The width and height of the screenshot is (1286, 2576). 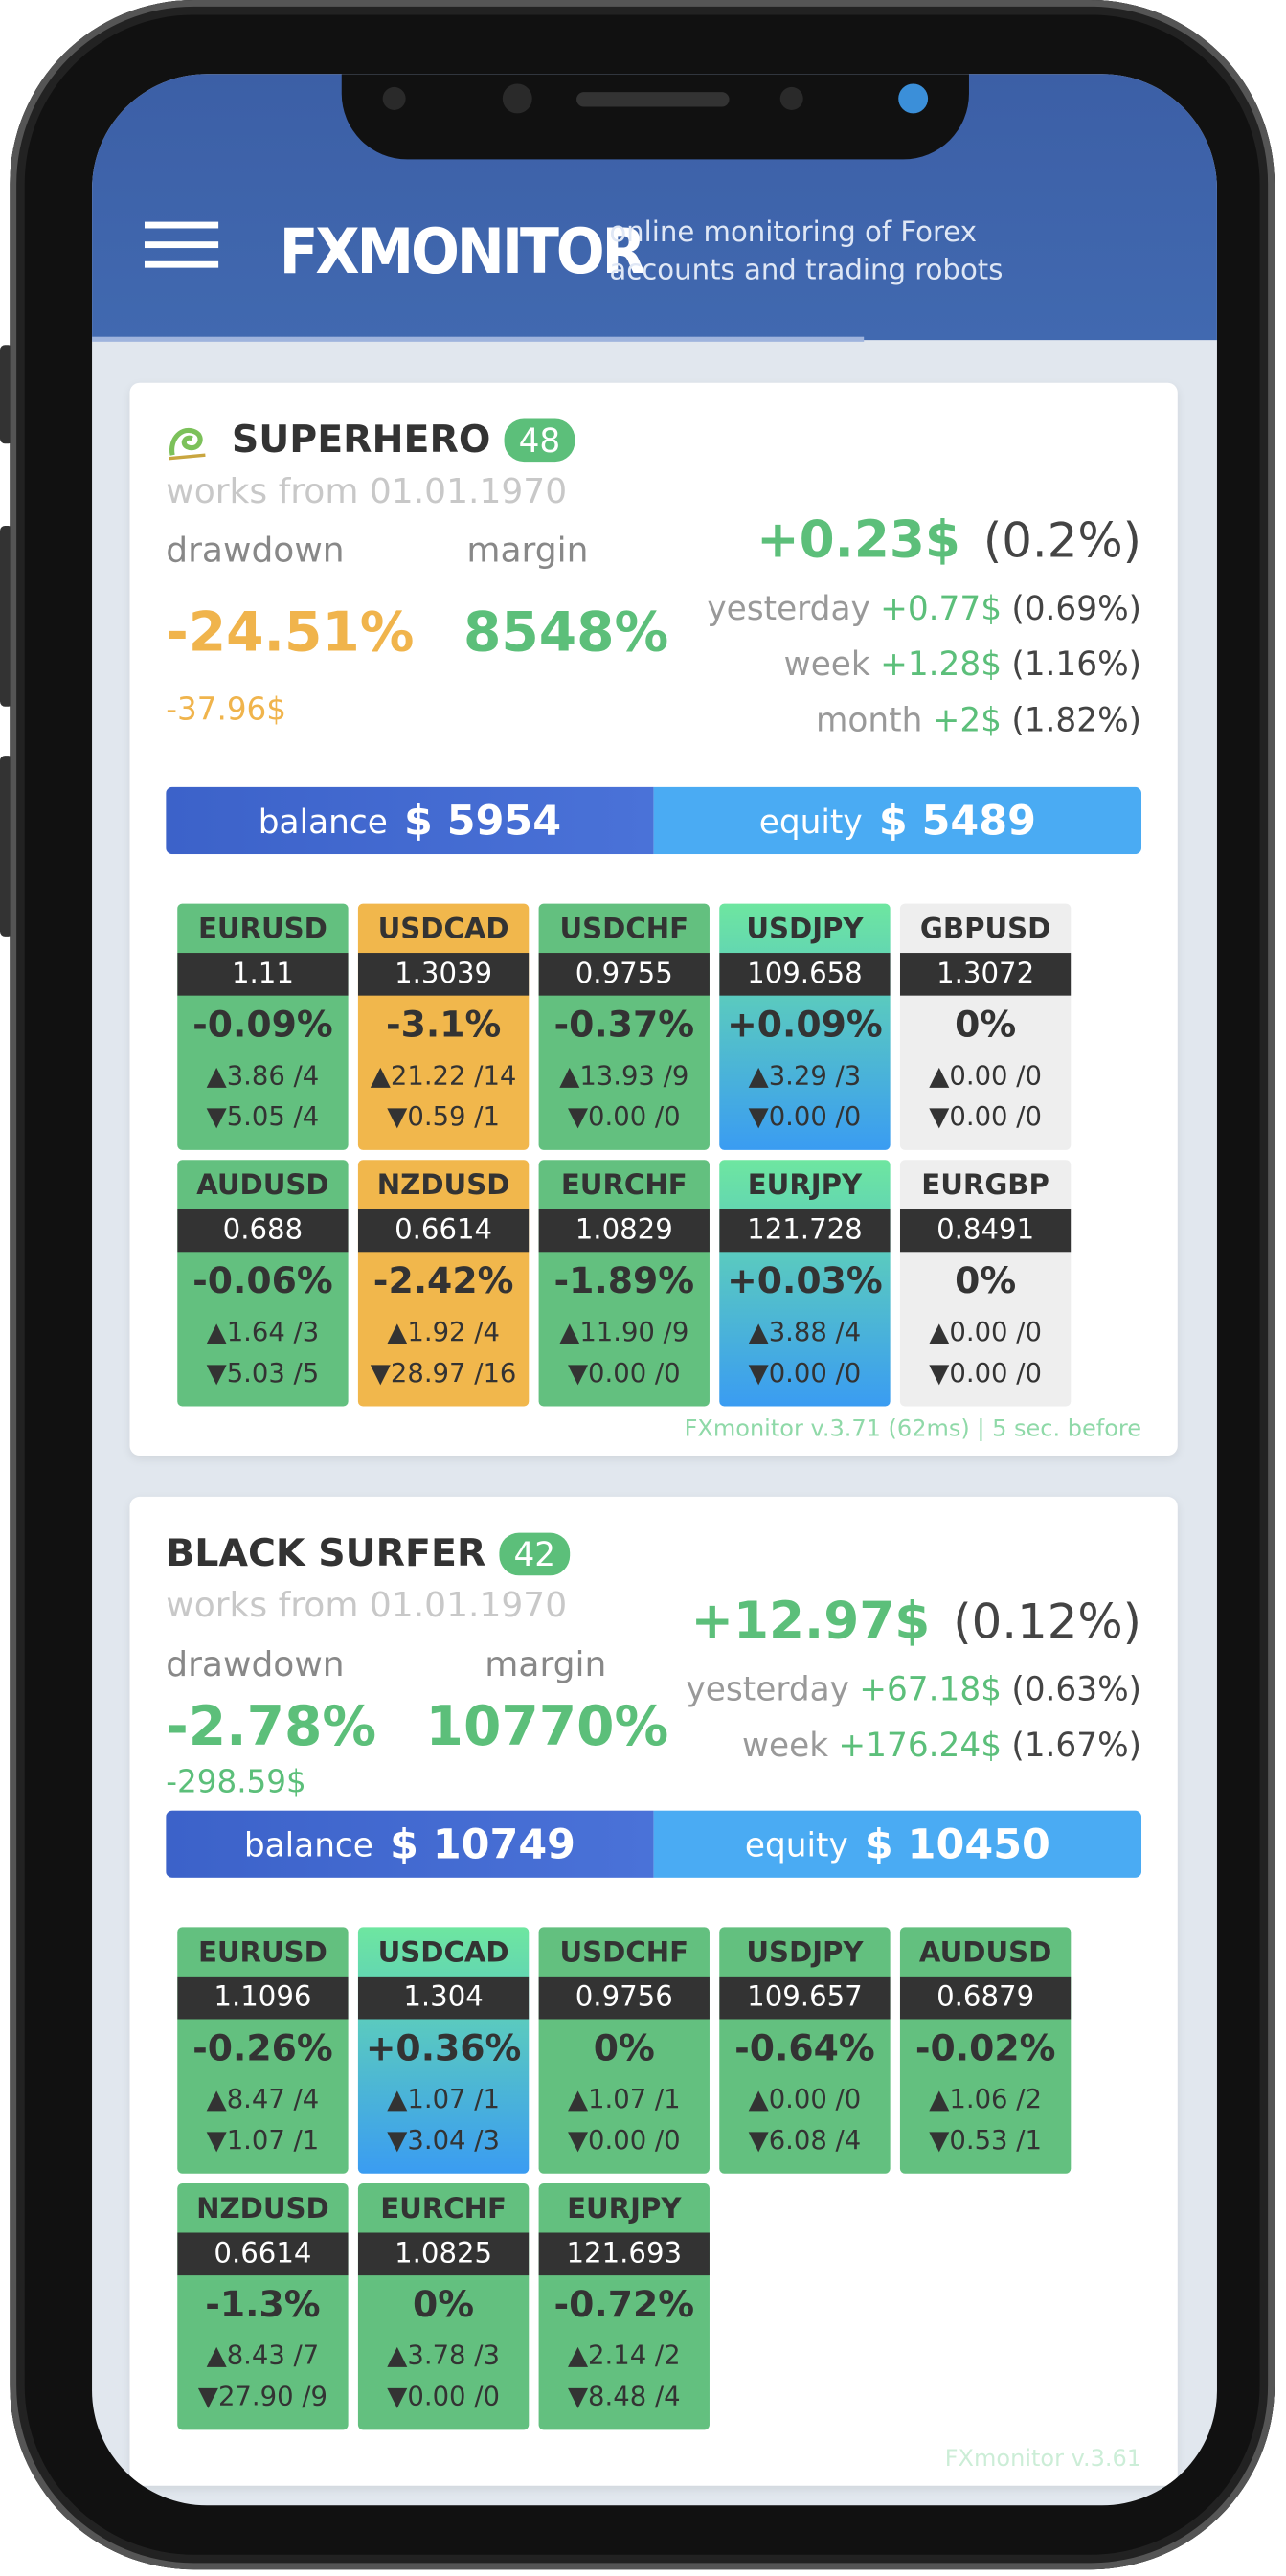 What do you see at coordinates (263, 1283) in the screenshot?
I see `pair-tile: AUDUSD 0.688 -0.06% ▲1.64 /3 ▼5.03 /5` at bounding box center [263, 1283].